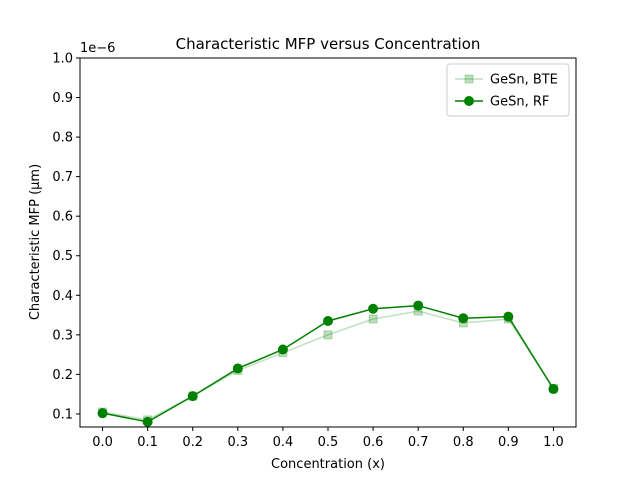  I want to click on x-axis-label: Concentration (x), so click(328, 464).